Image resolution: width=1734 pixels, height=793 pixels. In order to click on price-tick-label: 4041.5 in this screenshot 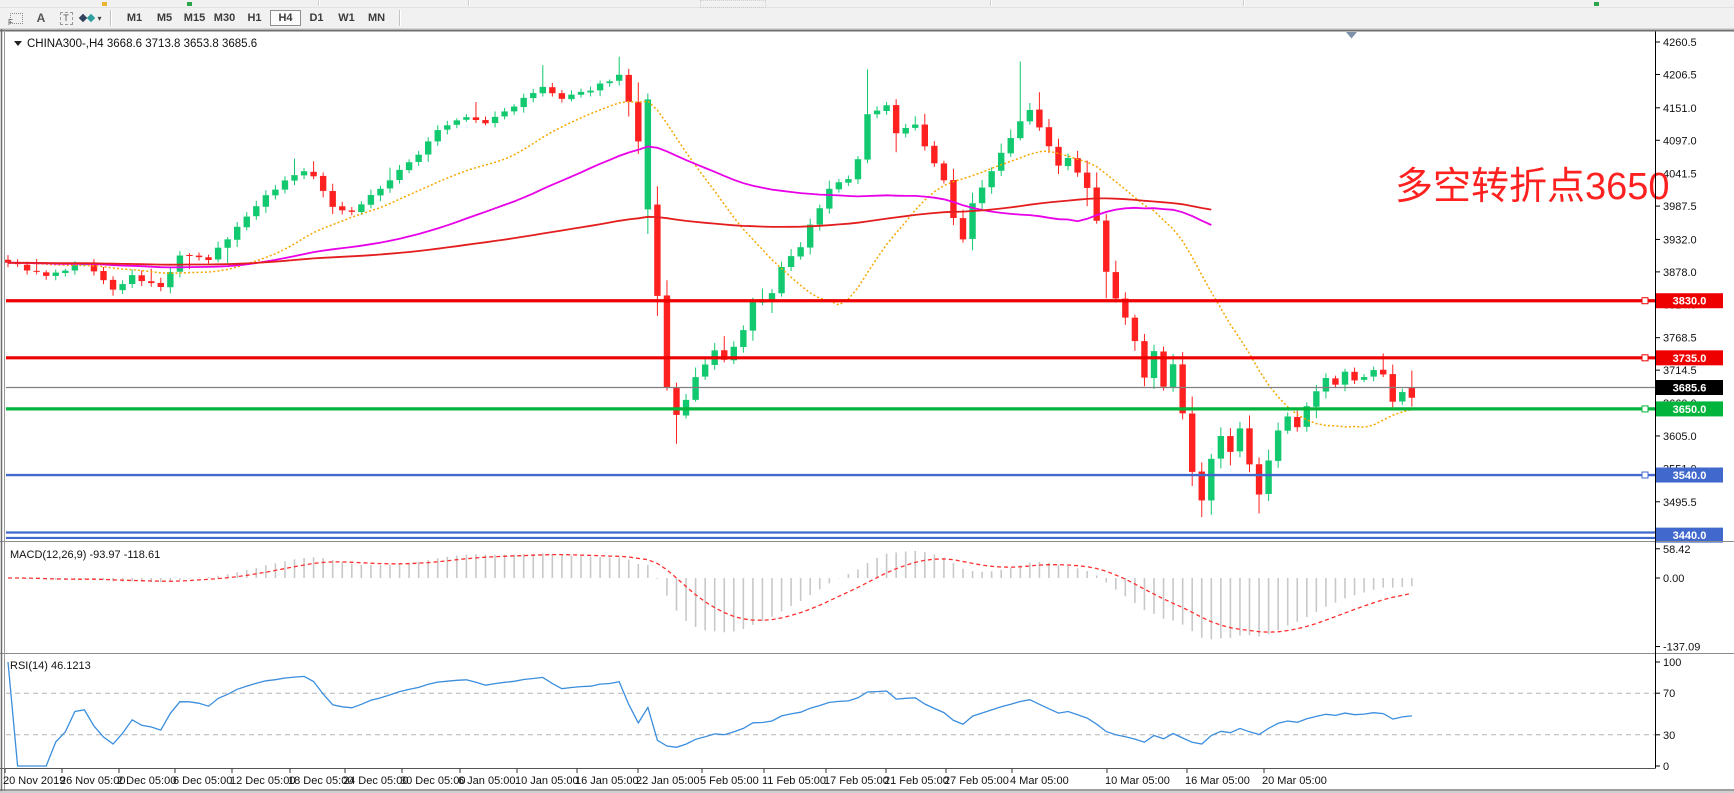, I will do `click(1680, 175)`.